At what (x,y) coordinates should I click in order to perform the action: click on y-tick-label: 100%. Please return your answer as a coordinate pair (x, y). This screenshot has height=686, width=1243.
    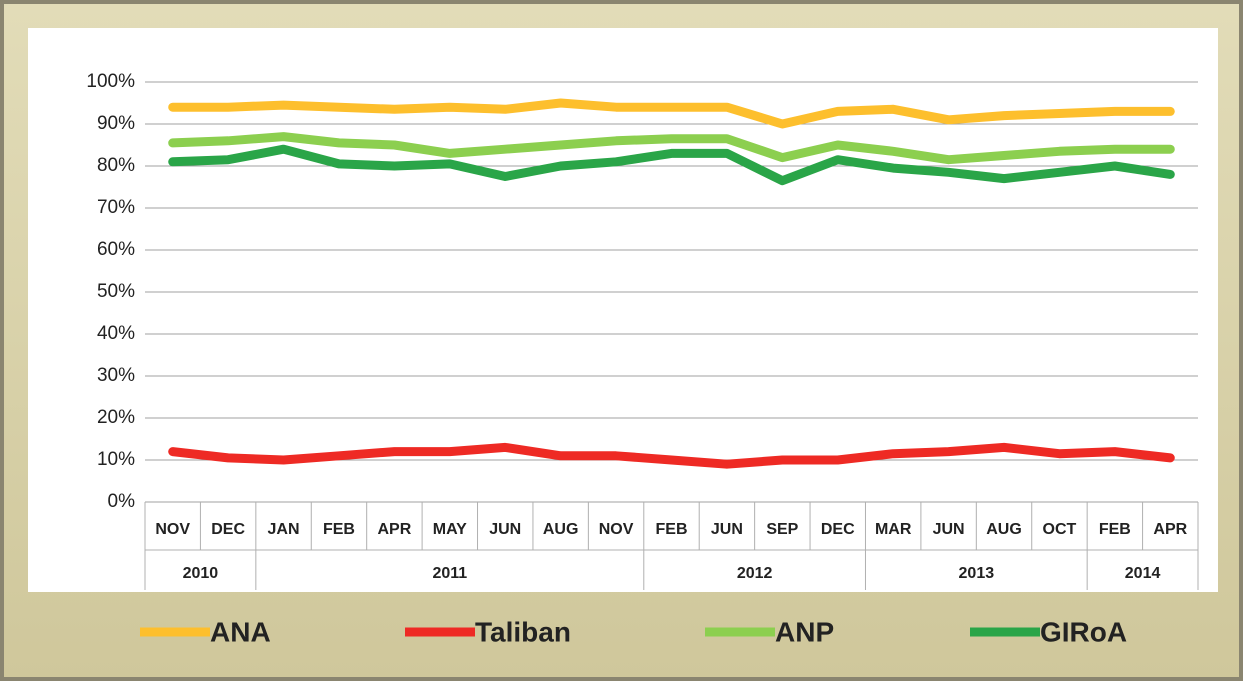
    Looking at the image, I should click on (110, 81).